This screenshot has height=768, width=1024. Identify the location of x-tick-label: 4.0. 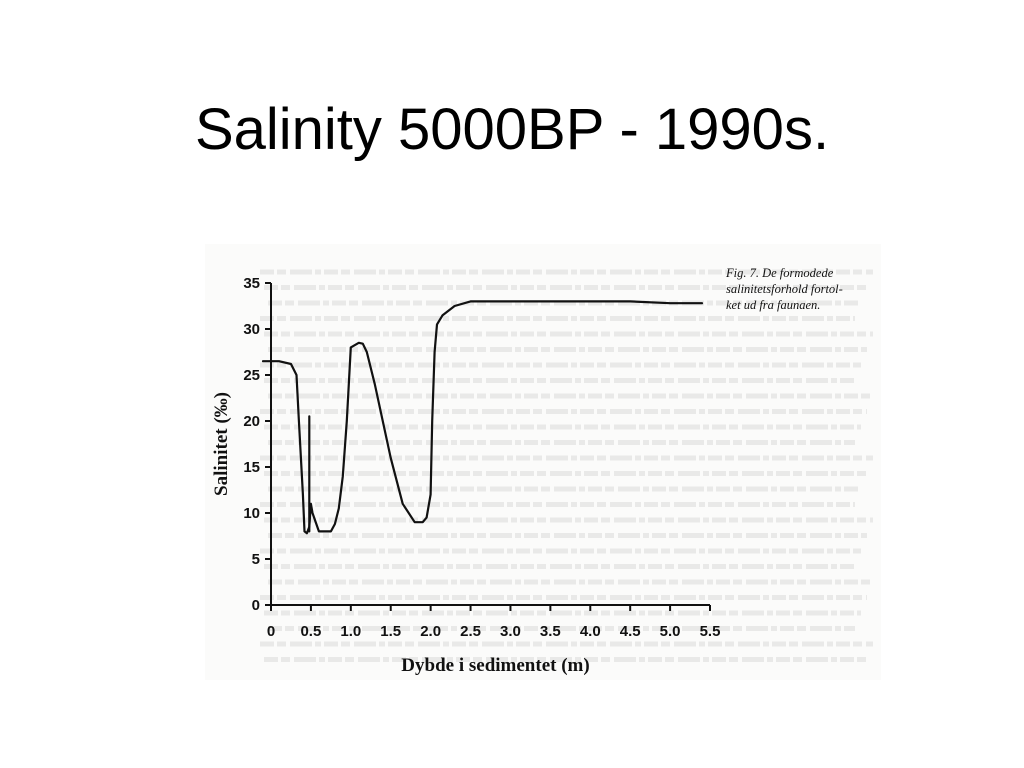
(590, 631).